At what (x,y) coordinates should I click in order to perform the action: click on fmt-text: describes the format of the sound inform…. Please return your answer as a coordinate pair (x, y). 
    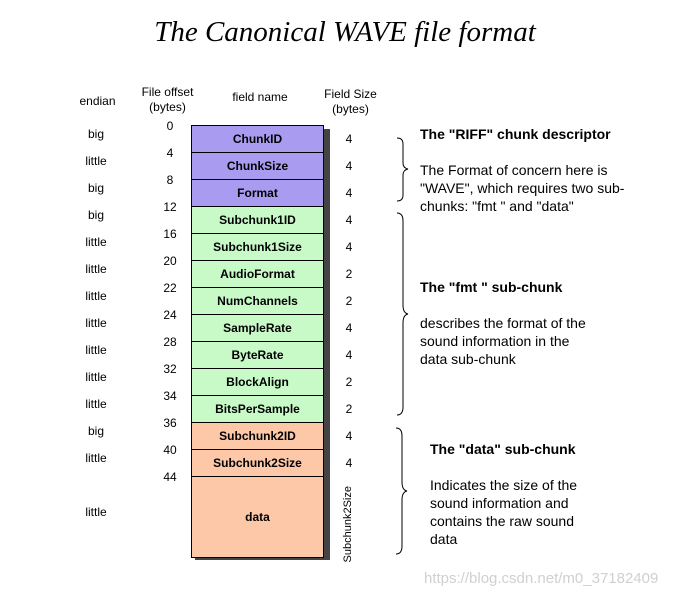
    Looking at the image, I should click on (503, 341).